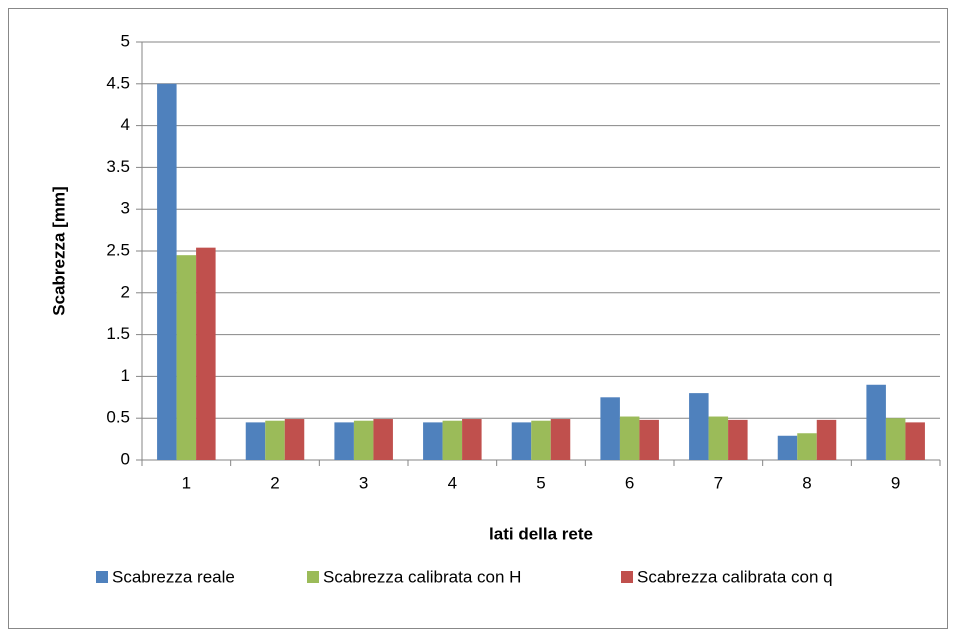 This screenshot has height=637, width=956. What do you see at coordinates (629, 482) in the screenshot?
I see `x-tick-label: 6` at bounding box center [629, 482].